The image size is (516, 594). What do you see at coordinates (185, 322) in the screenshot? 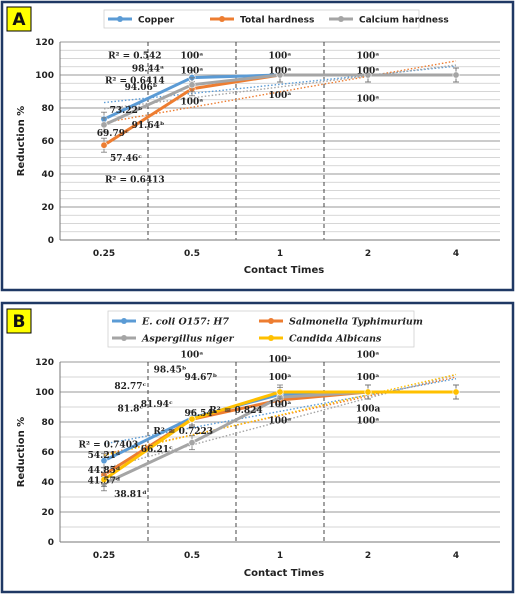
I see `legend-label: E. coli O157: H7` at bounding box center [185, 322].